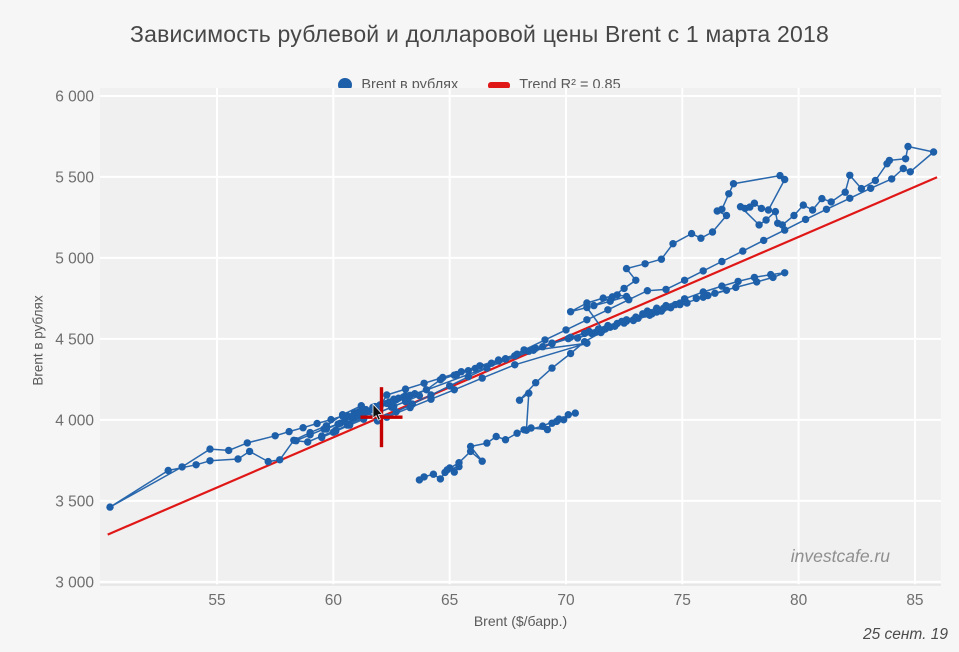 This screenshot has height=652, width=959. I want to click on y-axis-title: Brent в рублях, so click(38, 340).